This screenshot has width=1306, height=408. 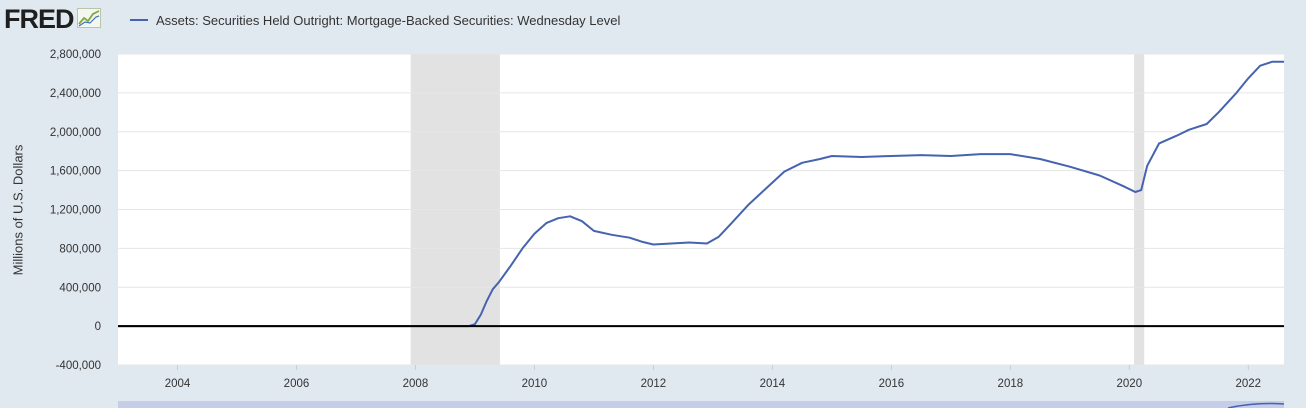 I want to click on x-tick-label: 2006, so click(x=297, y=384).